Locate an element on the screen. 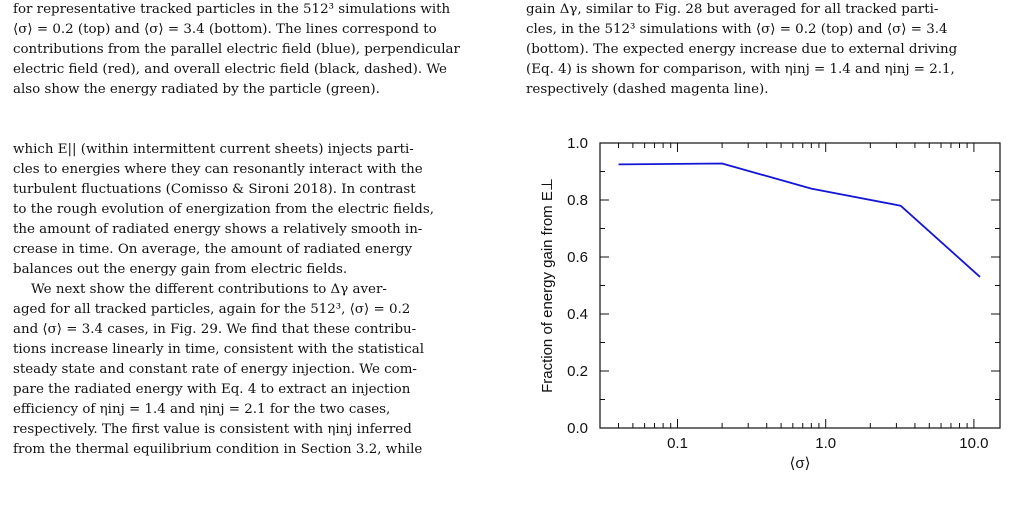 The height and width of the screenshot is (515, 1017). x-tick-label: 1.0 is located at coordinates (825, 443).